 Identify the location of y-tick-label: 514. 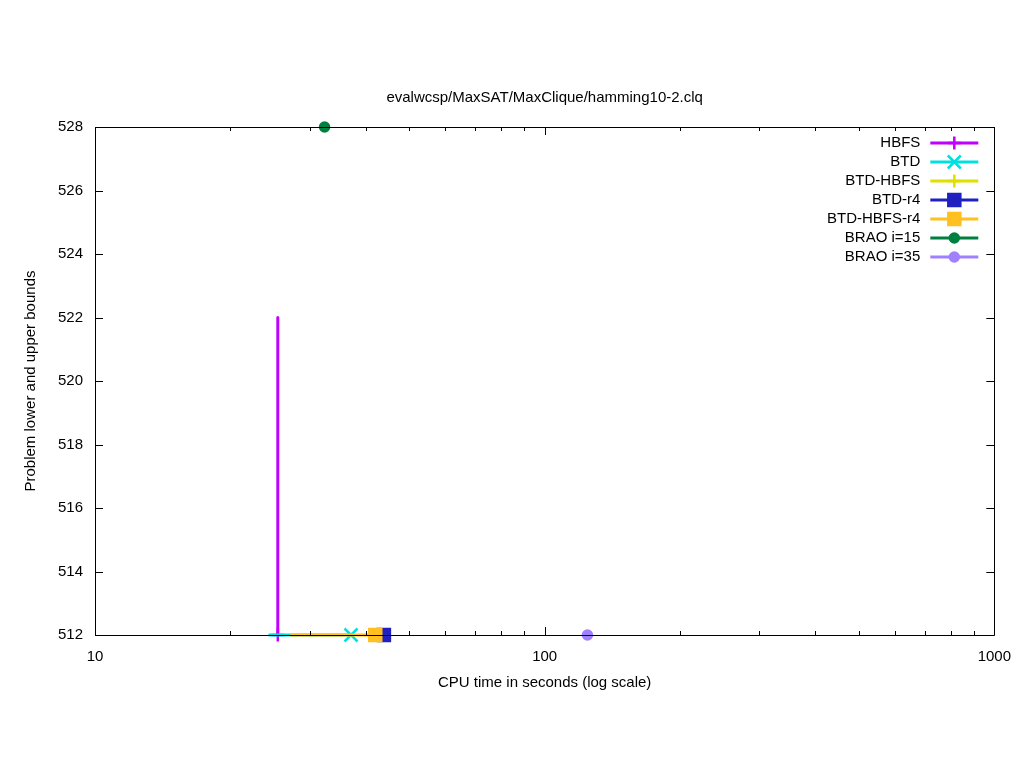
(70, 570).